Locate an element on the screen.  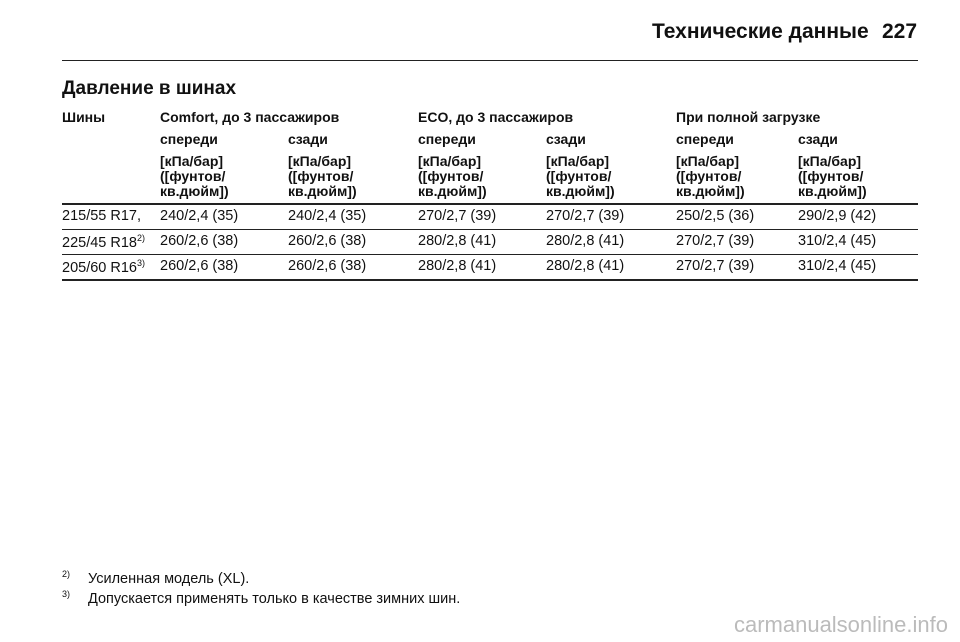
tire-label: 205/60 R16 is located at coordinates (99, 267).